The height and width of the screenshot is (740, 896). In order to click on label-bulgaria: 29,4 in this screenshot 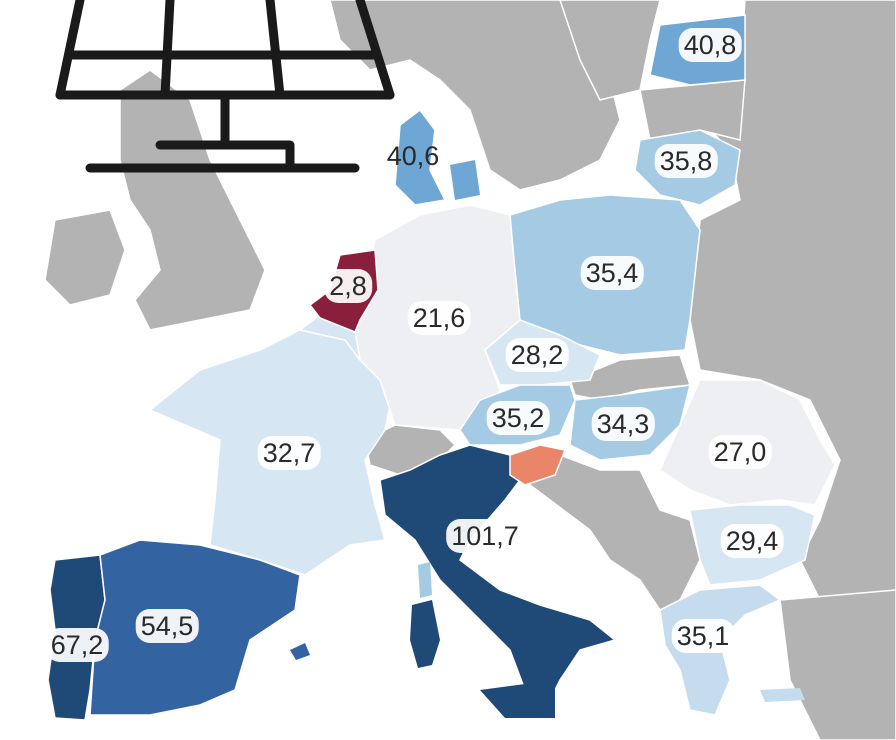, I will do `click(752, 541)`.